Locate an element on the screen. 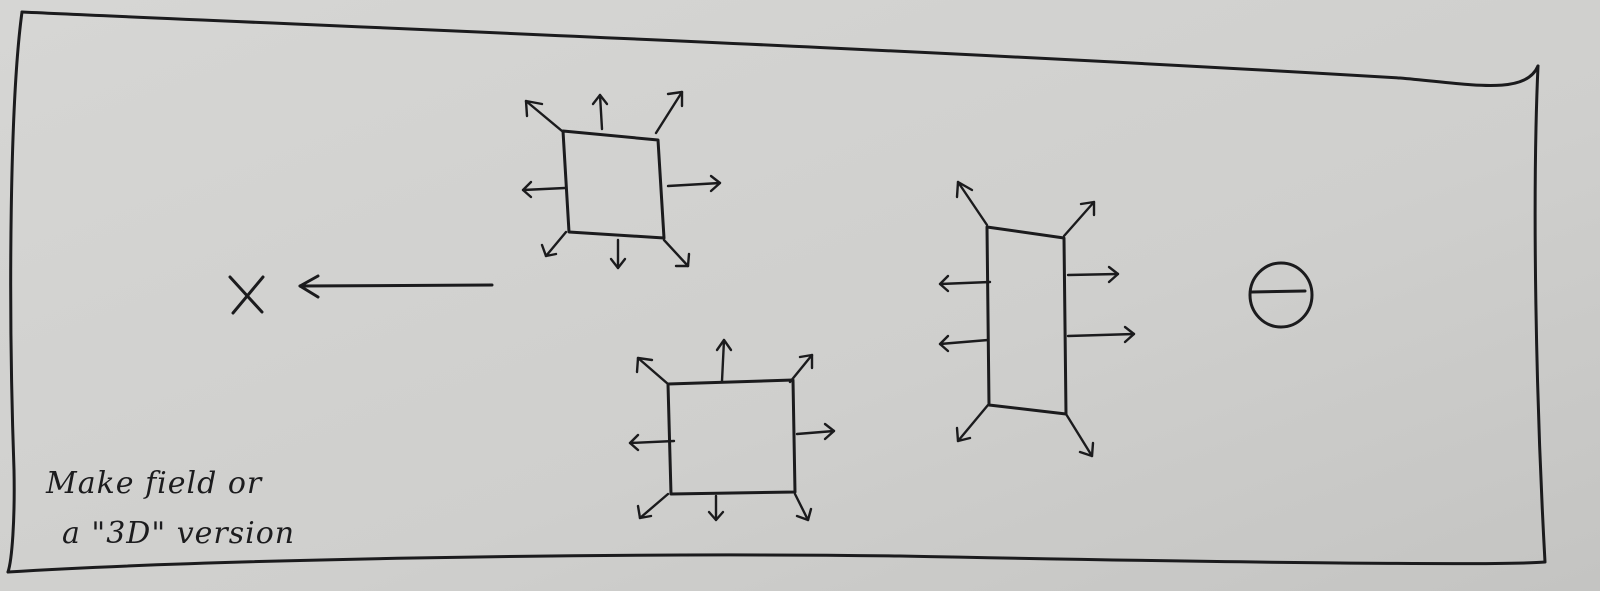  close-x-icon is located at coordinates (246, 295).